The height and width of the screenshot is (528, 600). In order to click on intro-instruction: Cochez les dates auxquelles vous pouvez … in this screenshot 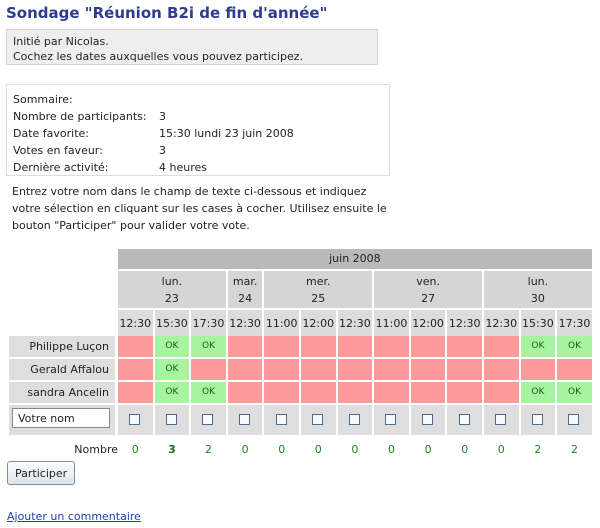, I will do `click(158, 56)`.